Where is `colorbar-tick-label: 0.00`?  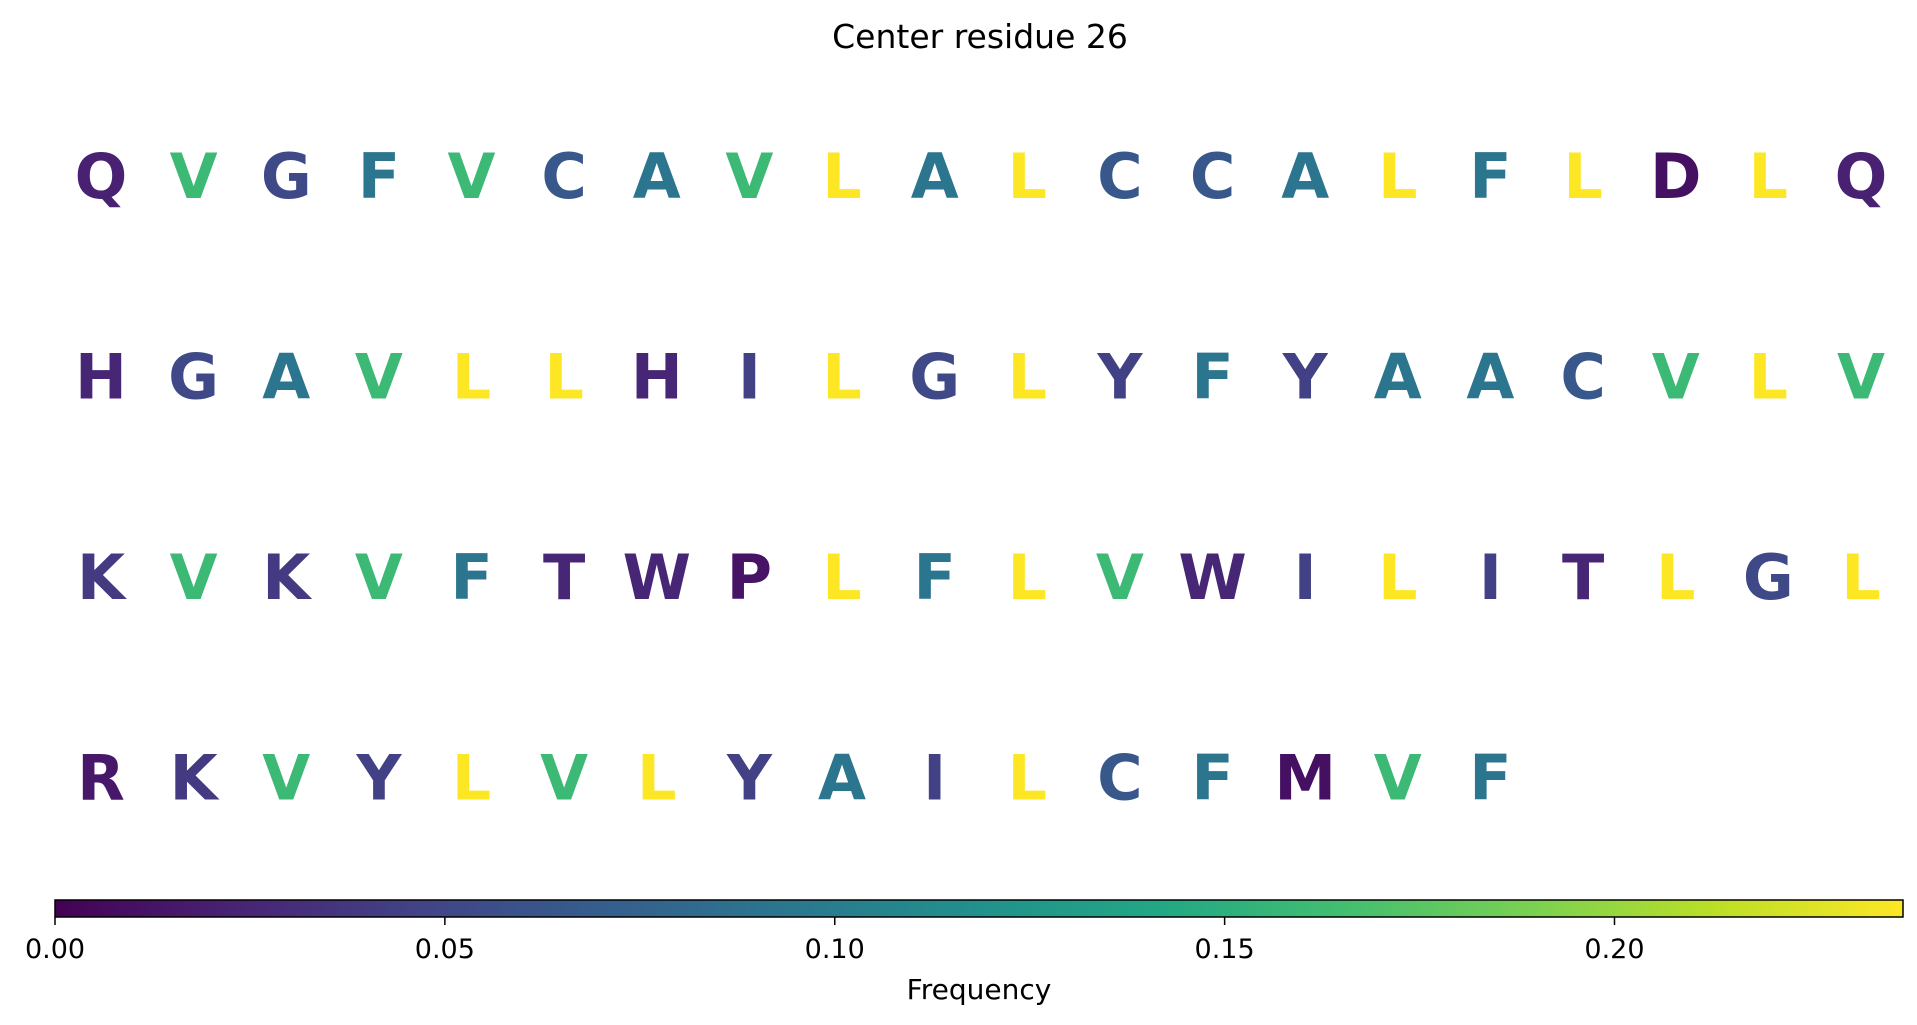 colorbar-tick-label: 0.00 is located at coordinates (55, 949).